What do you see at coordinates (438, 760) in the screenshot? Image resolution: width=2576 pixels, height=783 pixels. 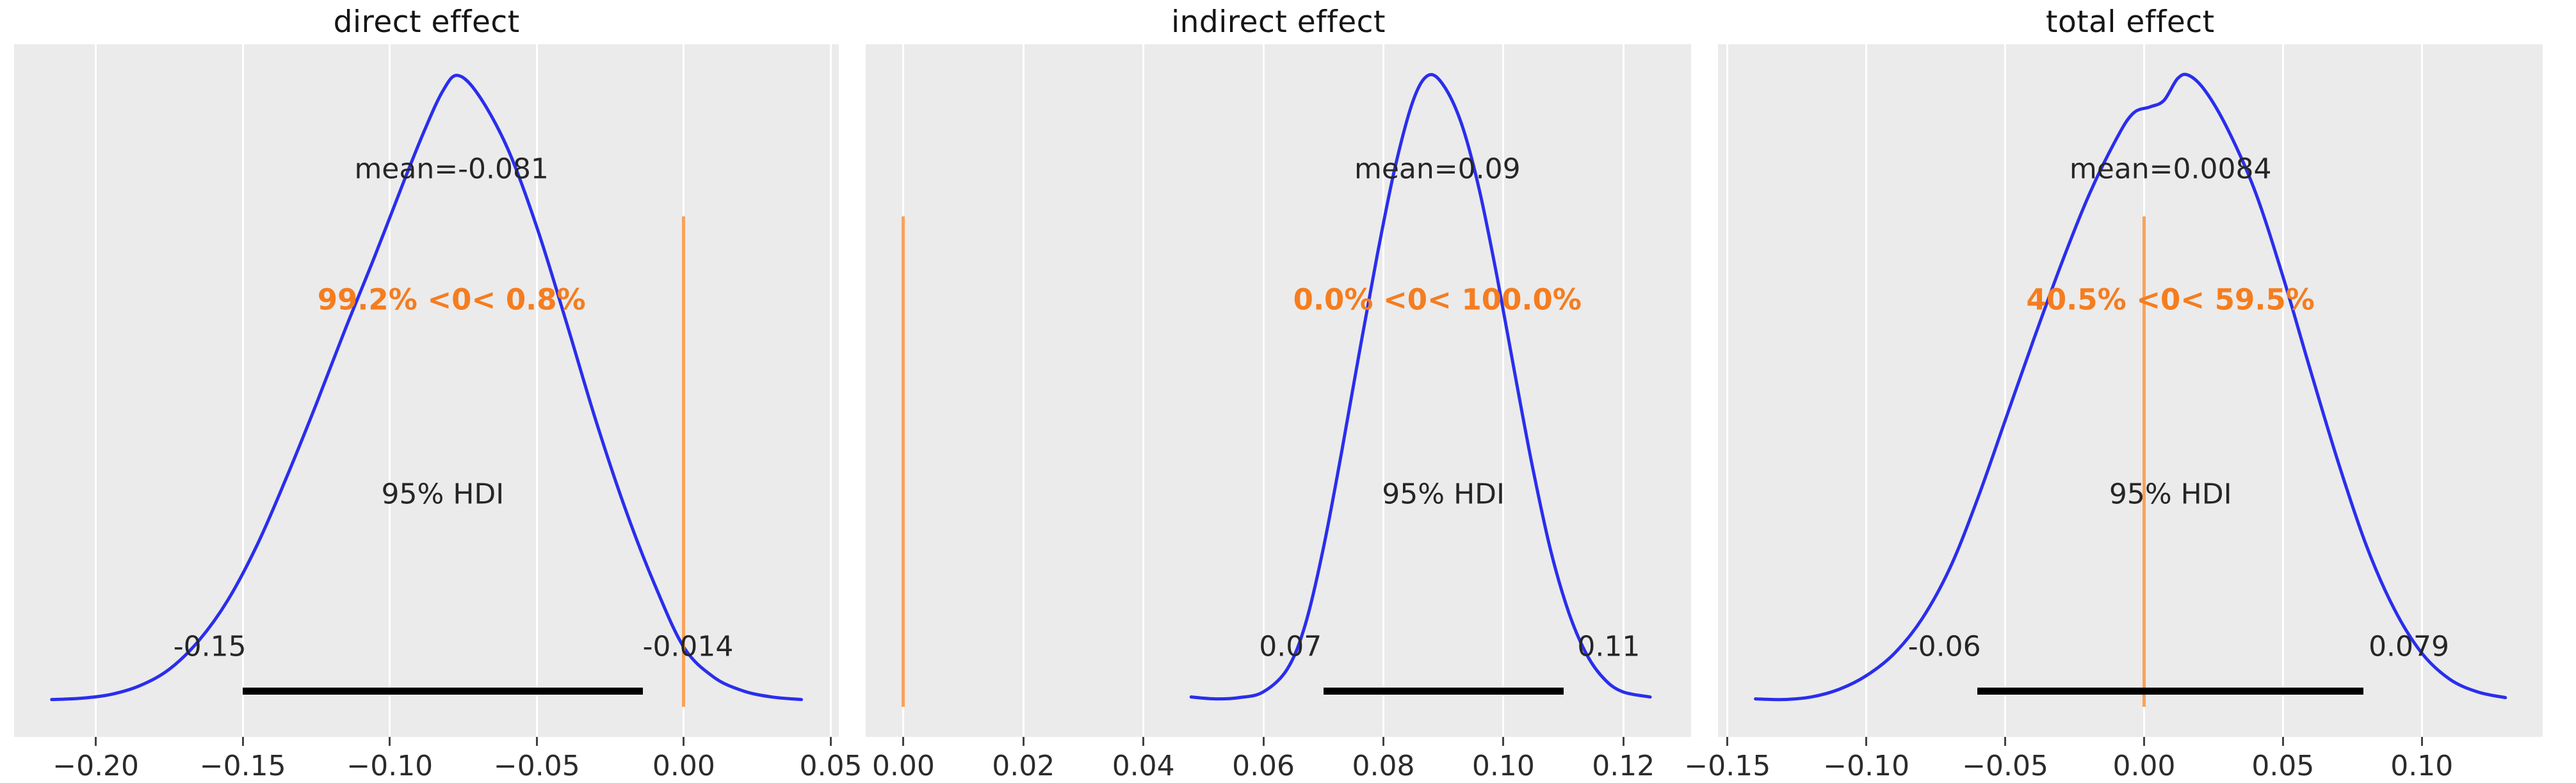 I see `x-axis: −0.20 −0.15 −0.10 −0.05 0.00 0.05` at bounding box center [438, 760].